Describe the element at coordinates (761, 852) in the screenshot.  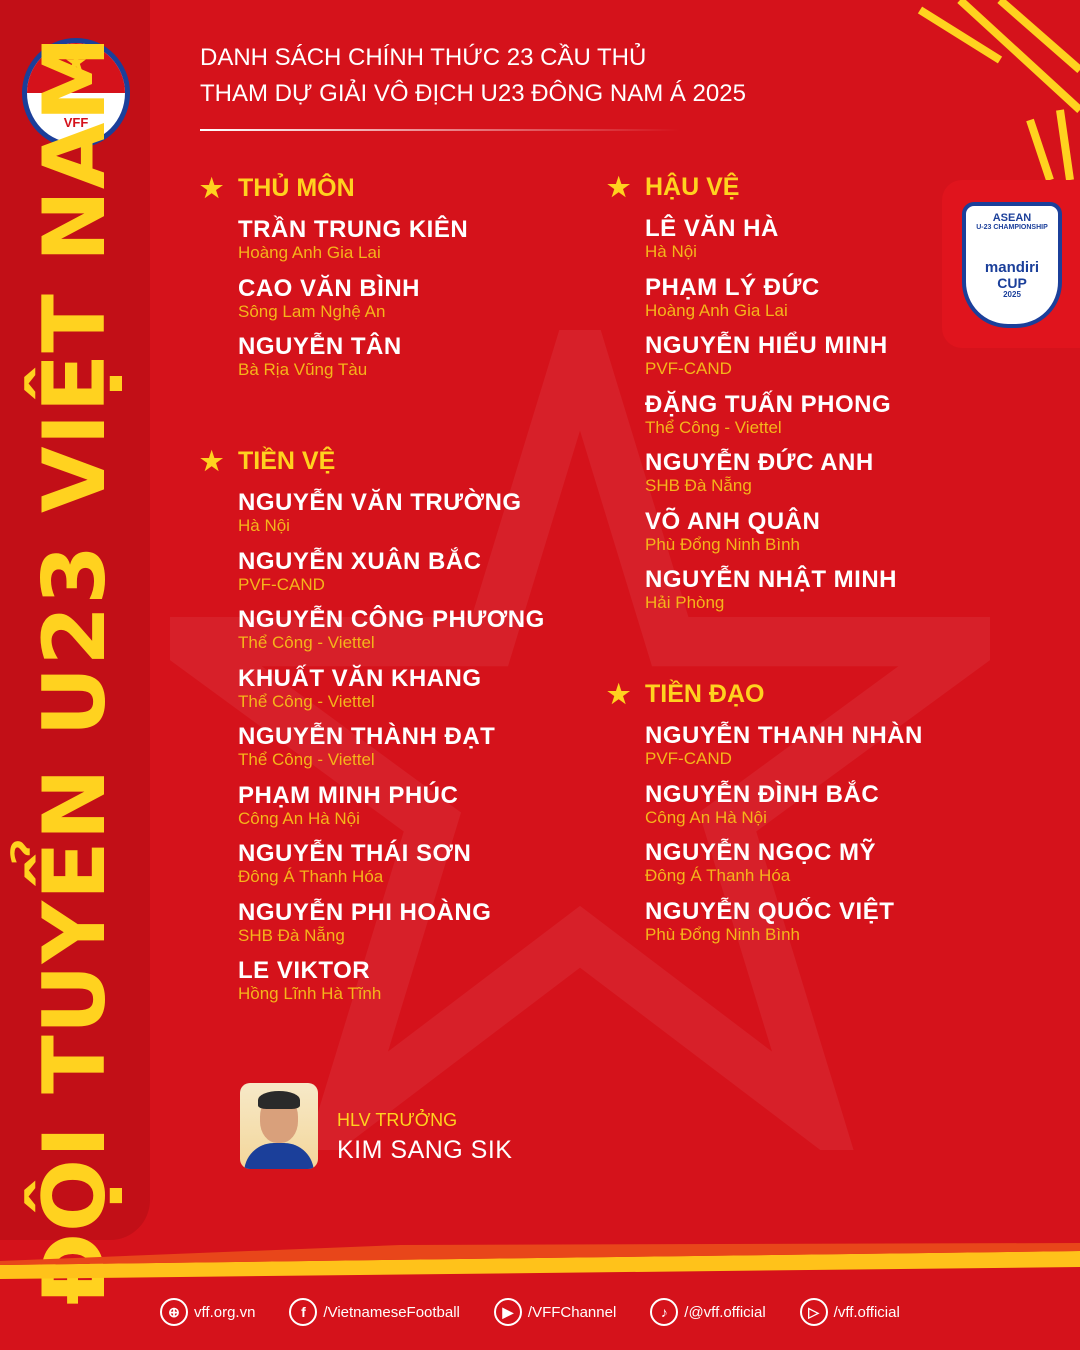
I see `player-name: NGUYỄN NGỌC MỸ` at that location.